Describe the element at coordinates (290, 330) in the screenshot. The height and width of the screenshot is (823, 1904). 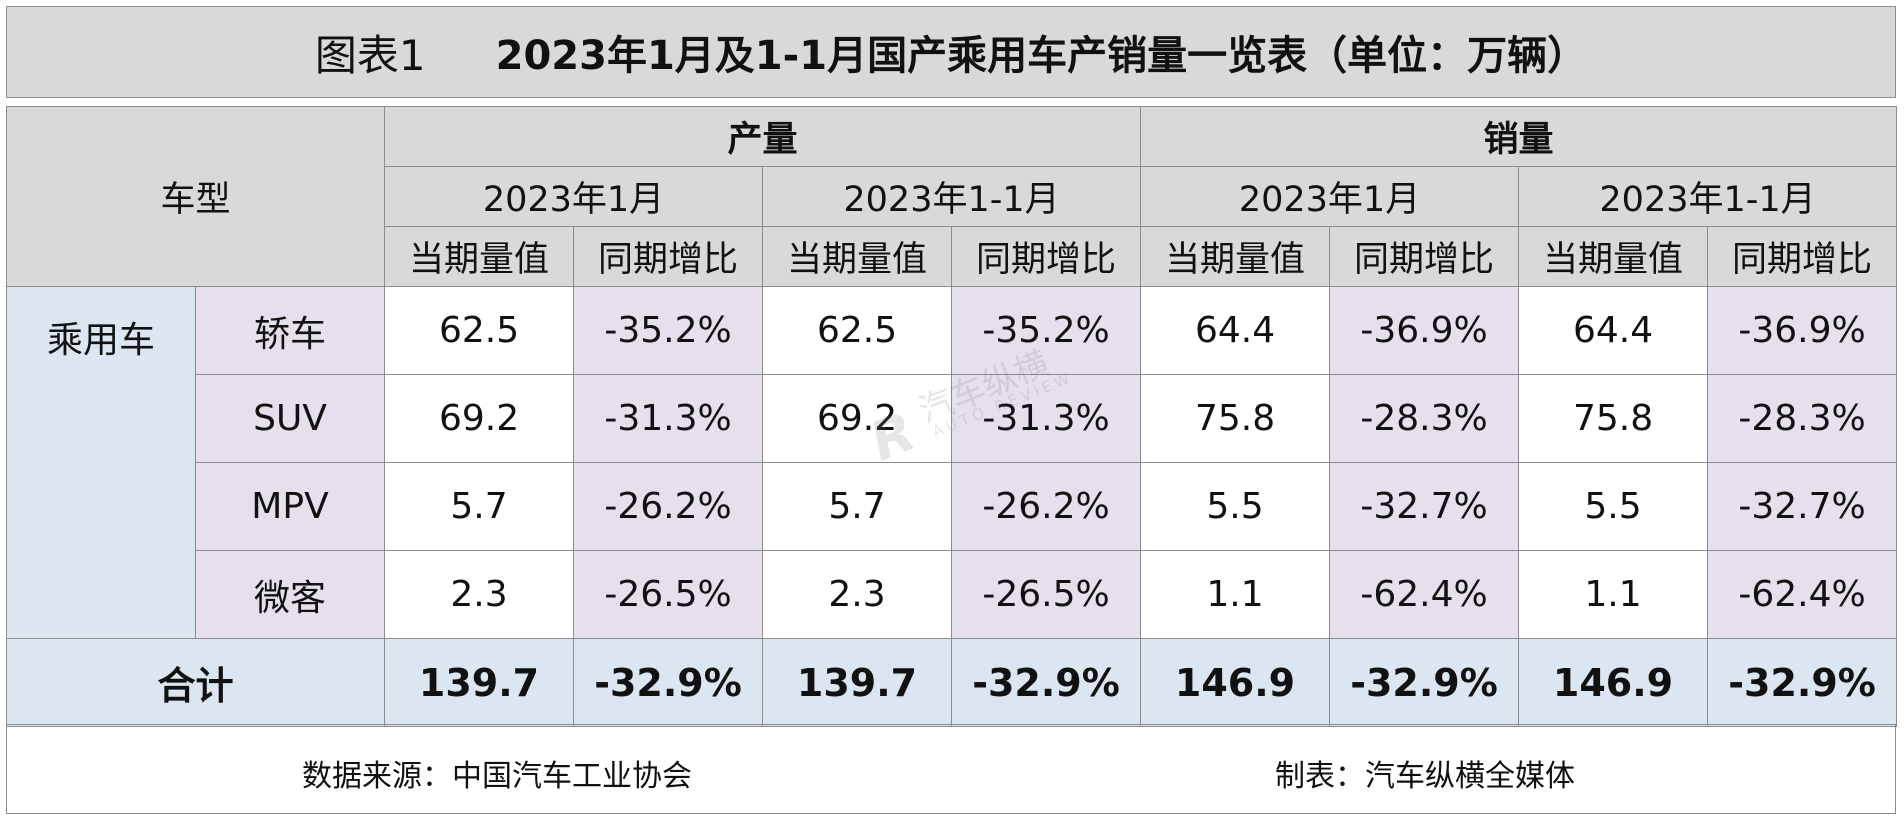
I see `vehicle-type-cell: 轿车` at that location.